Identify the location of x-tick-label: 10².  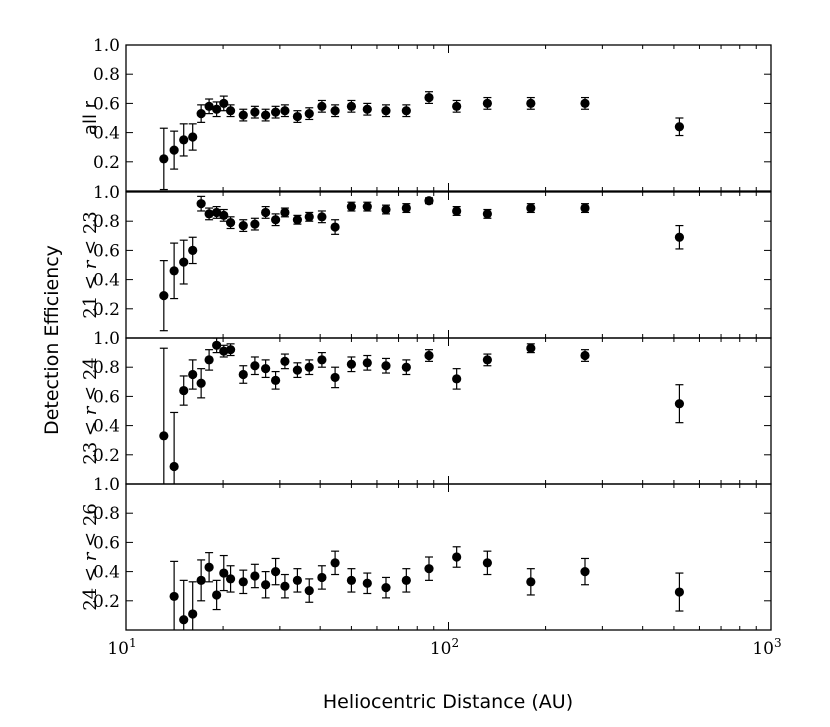
(444, 647).